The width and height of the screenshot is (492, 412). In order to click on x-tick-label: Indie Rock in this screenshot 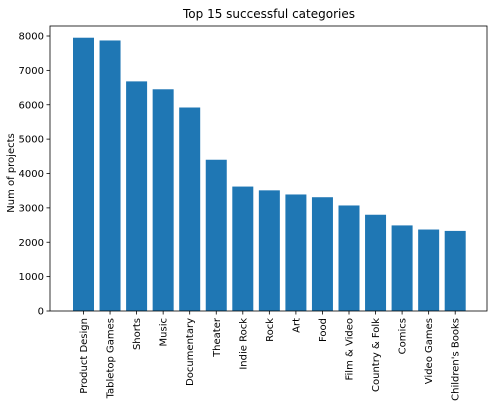, I will do `click(243, 344)`.